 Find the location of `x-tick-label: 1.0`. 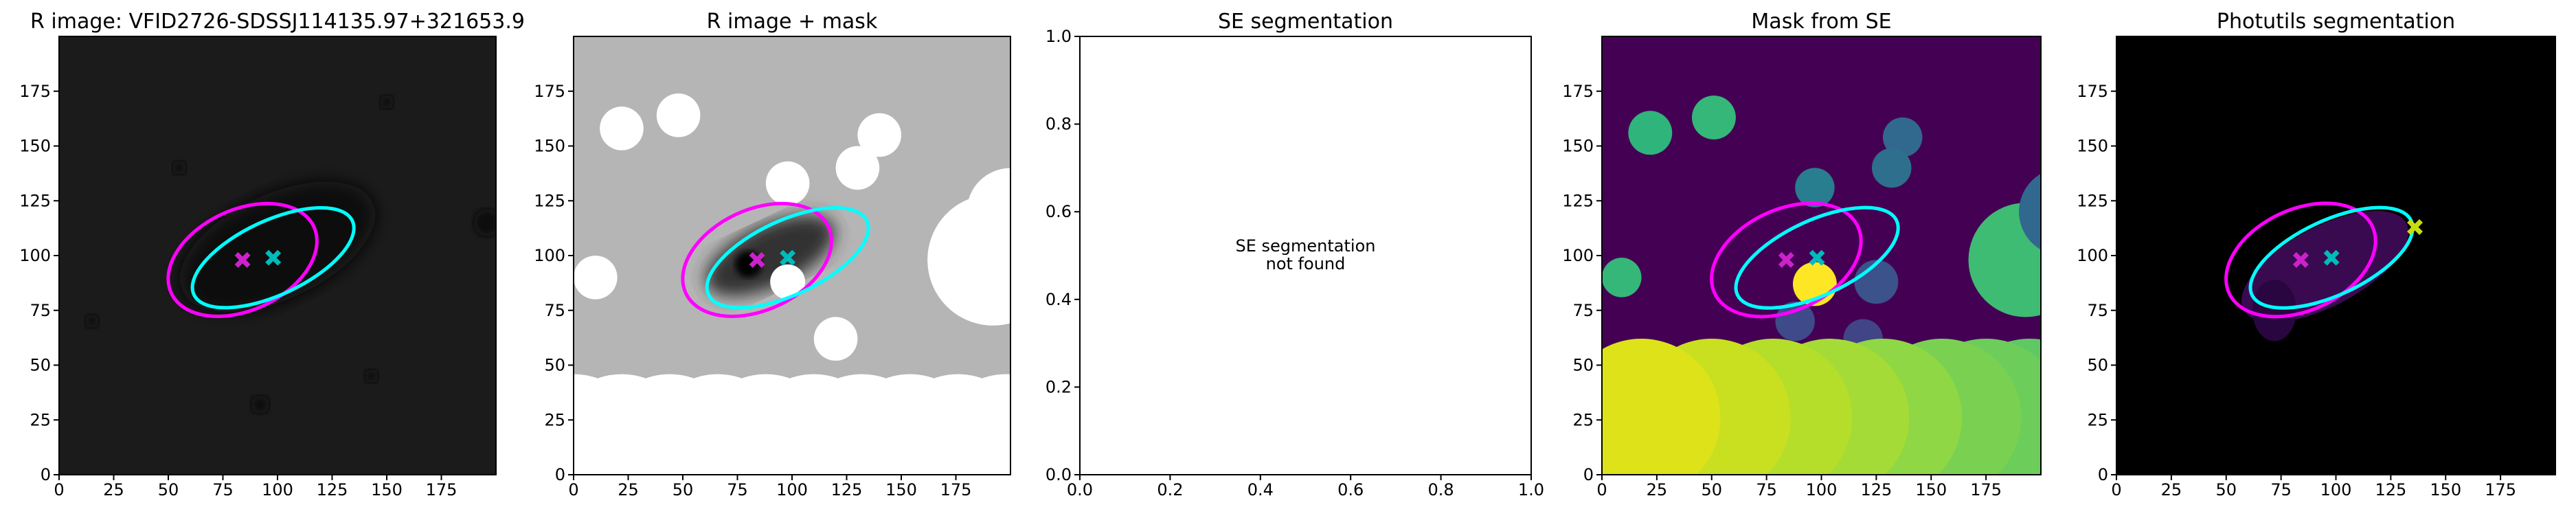

x-tick-label: 1.0 is located at coordinates (1531, 489).